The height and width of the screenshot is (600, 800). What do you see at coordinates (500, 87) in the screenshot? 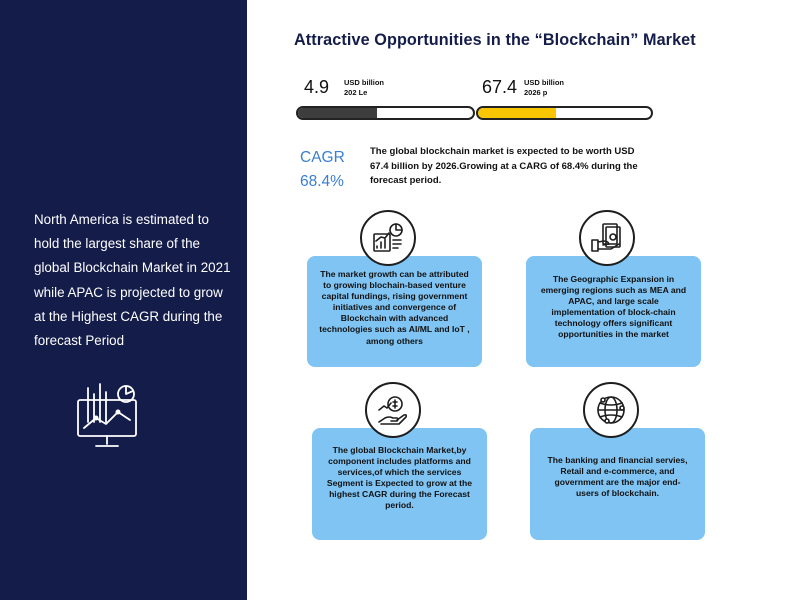
I see `metric-2026-value: 67.4` at bounding box center [500, 87].